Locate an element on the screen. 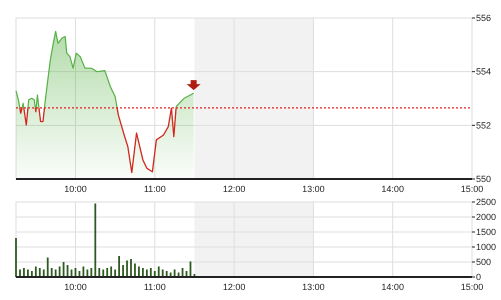  y-tick-label: 550 is located at coordinates (484, 179).